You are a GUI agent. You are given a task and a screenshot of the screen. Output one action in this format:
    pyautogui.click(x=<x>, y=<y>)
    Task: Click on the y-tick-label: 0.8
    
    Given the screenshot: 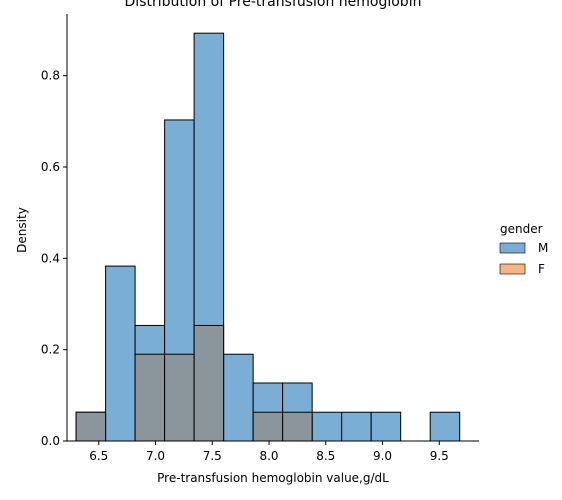 What is the action you would take?
    pyautogui.click(x=50, y=76)
    